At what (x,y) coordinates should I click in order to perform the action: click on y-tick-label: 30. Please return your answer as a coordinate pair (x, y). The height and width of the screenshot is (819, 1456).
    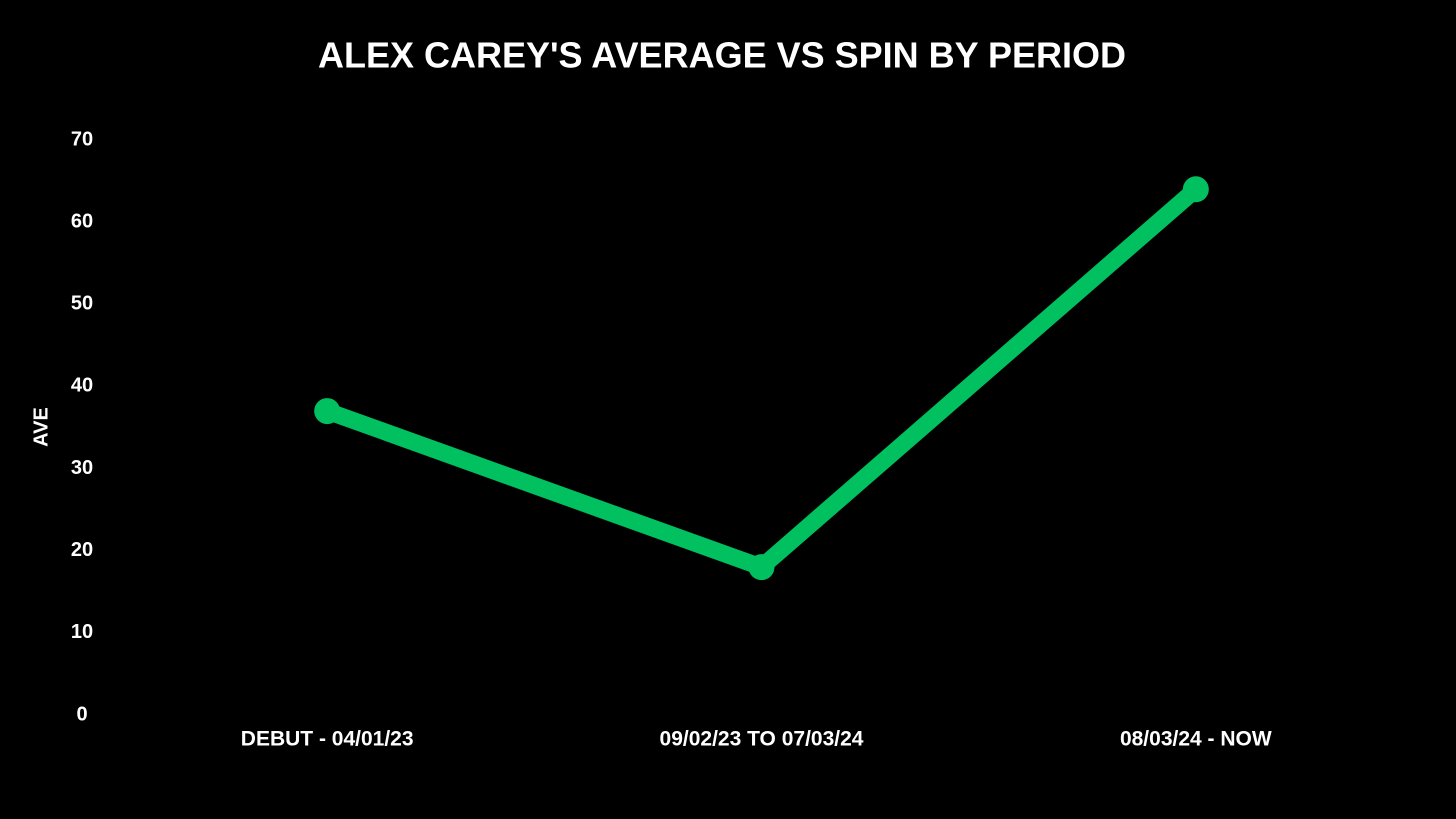
    Looking at the image, I should click on (82, 468).